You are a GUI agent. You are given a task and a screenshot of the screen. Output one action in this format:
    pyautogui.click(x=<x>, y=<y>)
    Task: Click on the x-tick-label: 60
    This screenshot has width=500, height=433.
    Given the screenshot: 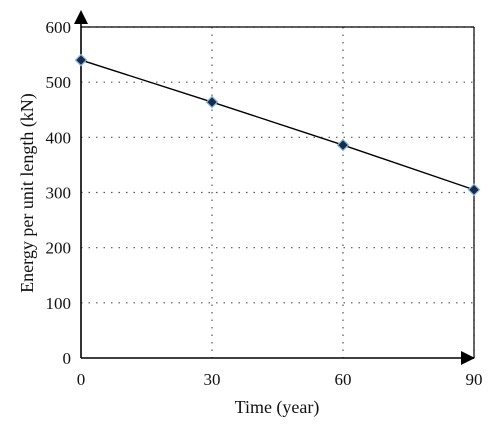 What is the action you would take?
    pyautogui.click(x=343, y=379)
    